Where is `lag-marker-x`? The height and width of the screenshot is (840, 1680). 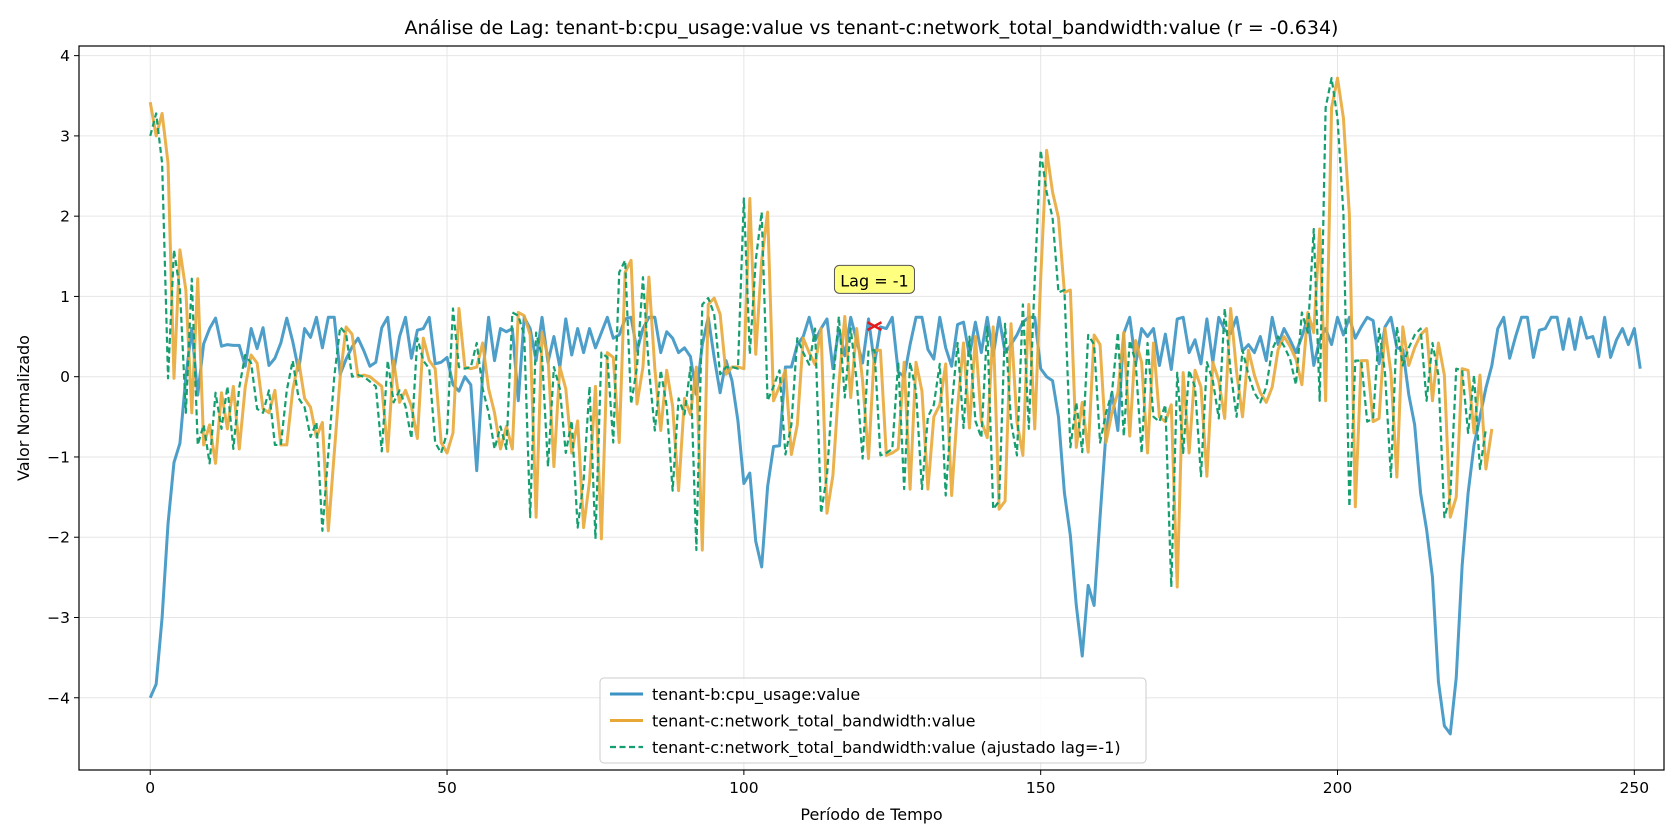 lag-marker-x is located at coordinates (874, 326).